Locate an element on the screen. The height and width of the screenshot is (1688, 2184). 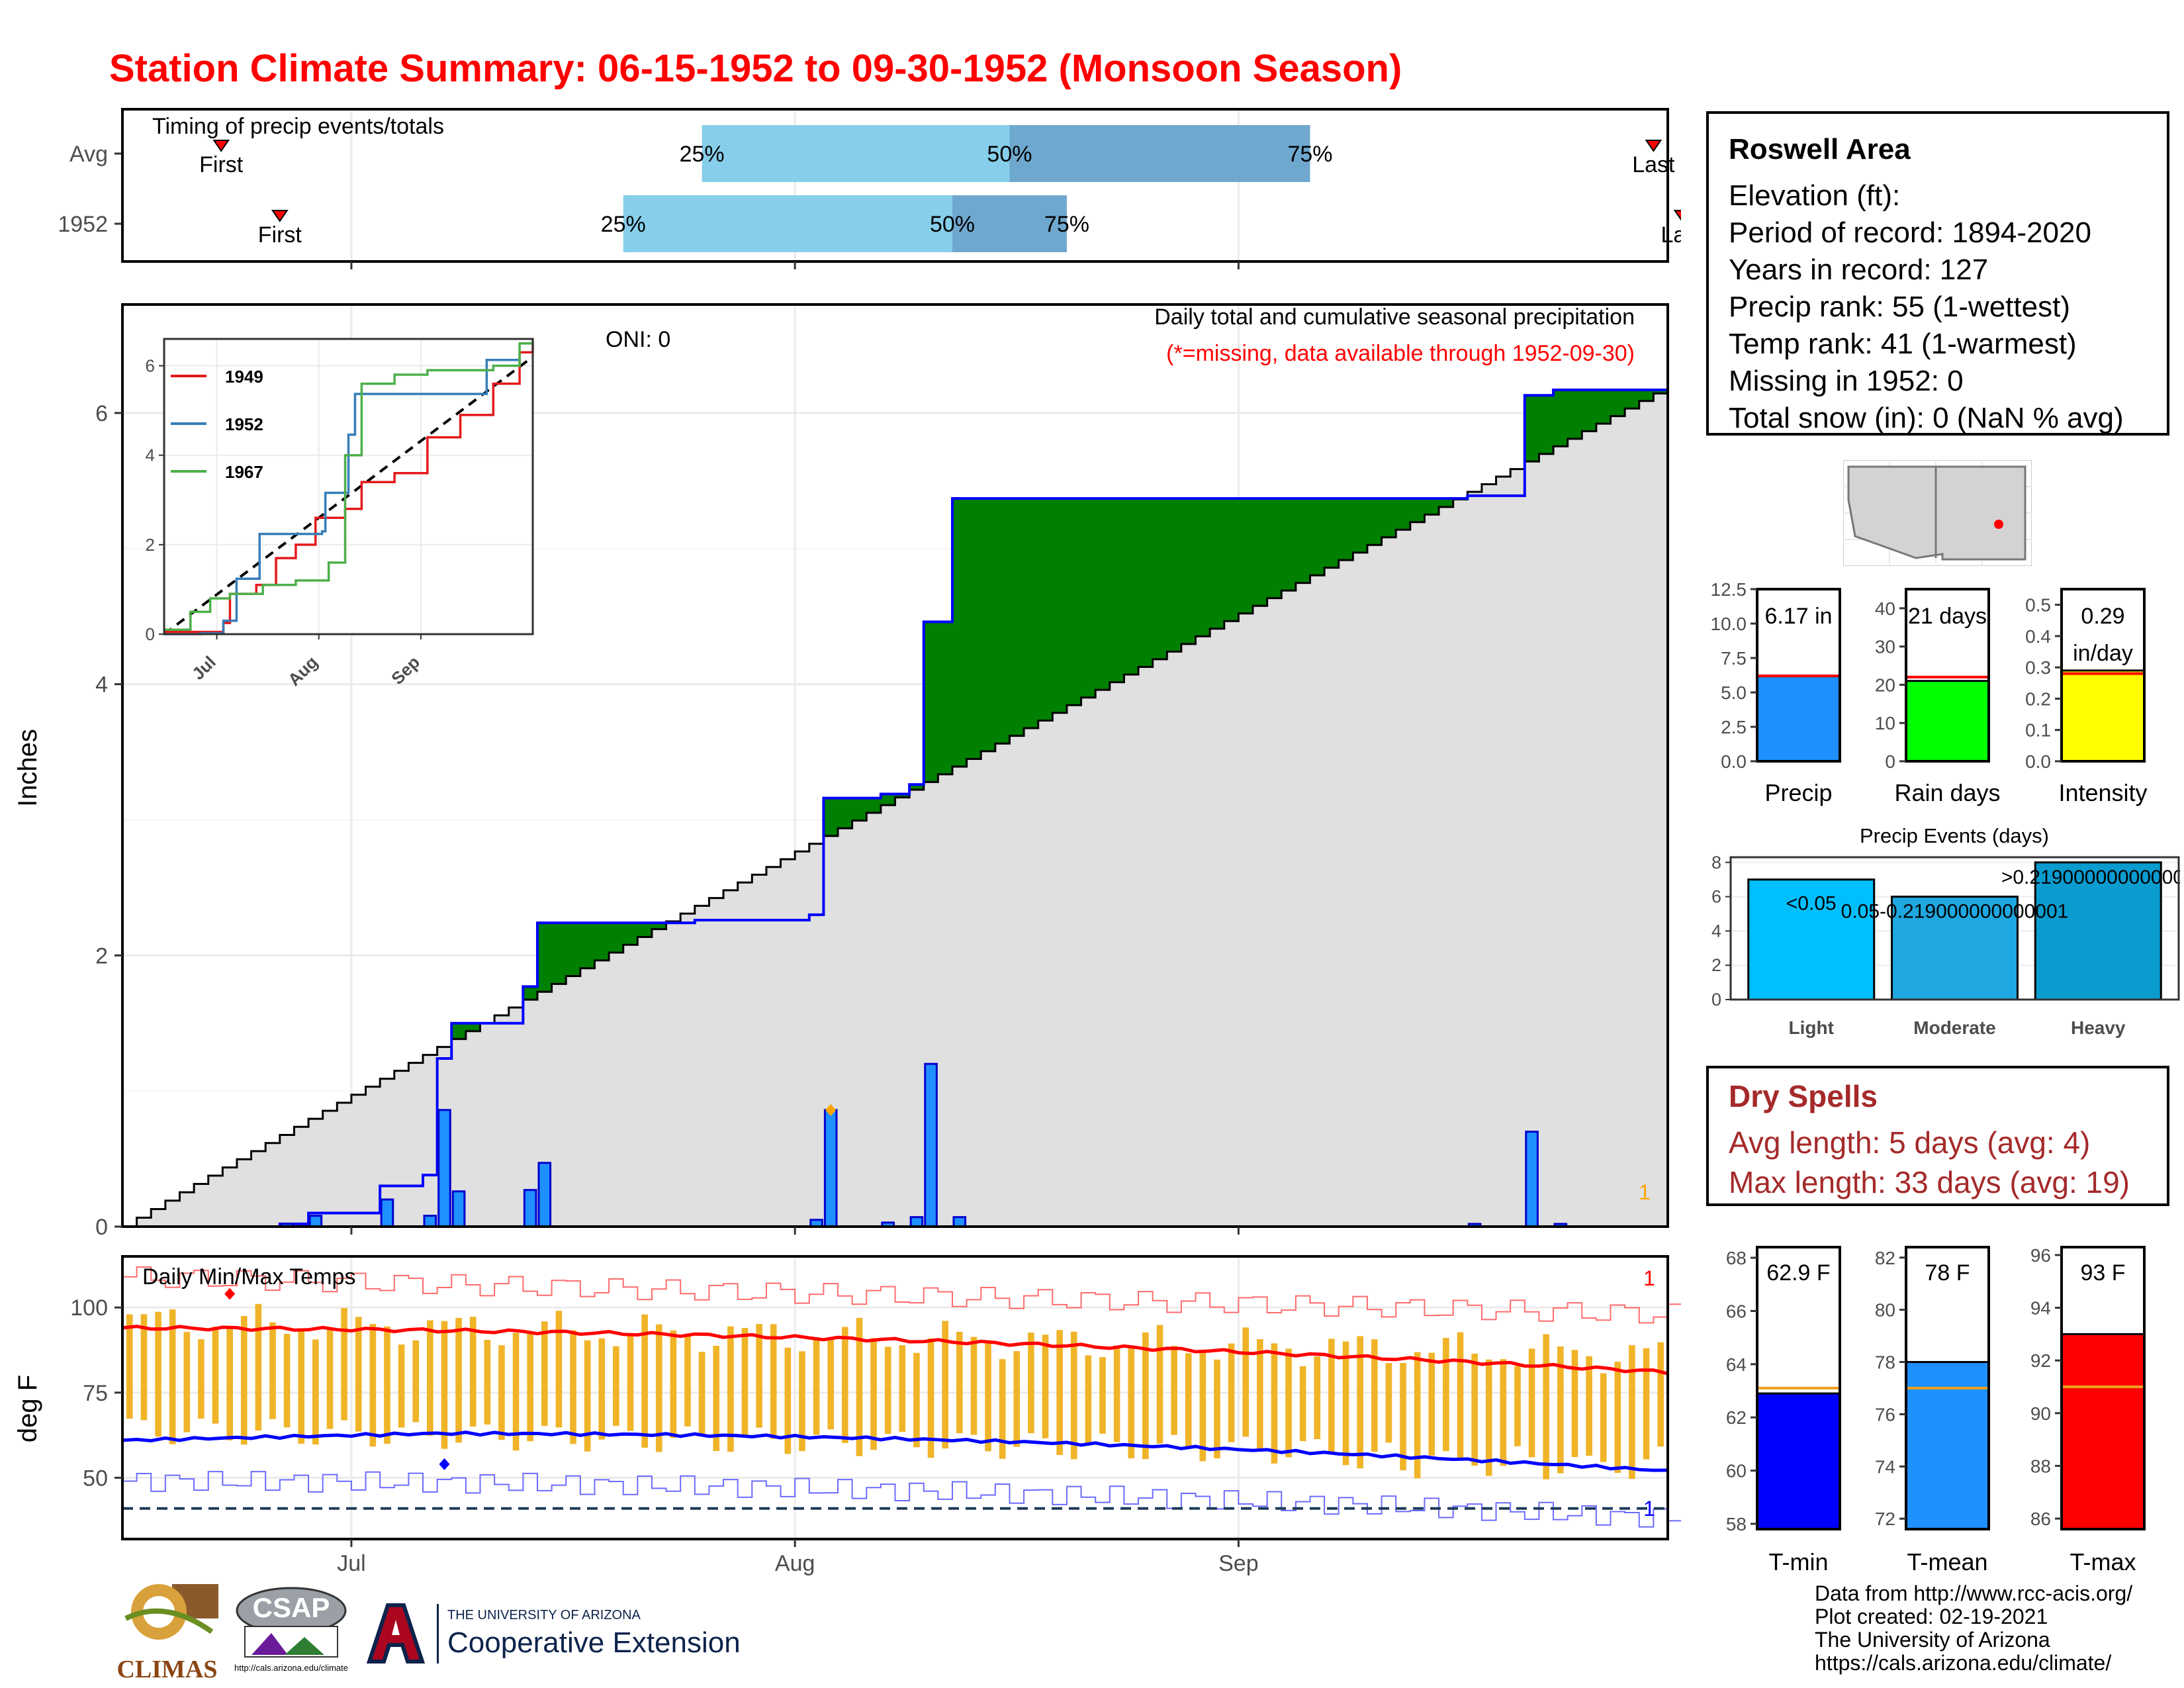
csap-logo: CSAP http://cals.arizona.edu/climate is located at coordinates (291, 1635).